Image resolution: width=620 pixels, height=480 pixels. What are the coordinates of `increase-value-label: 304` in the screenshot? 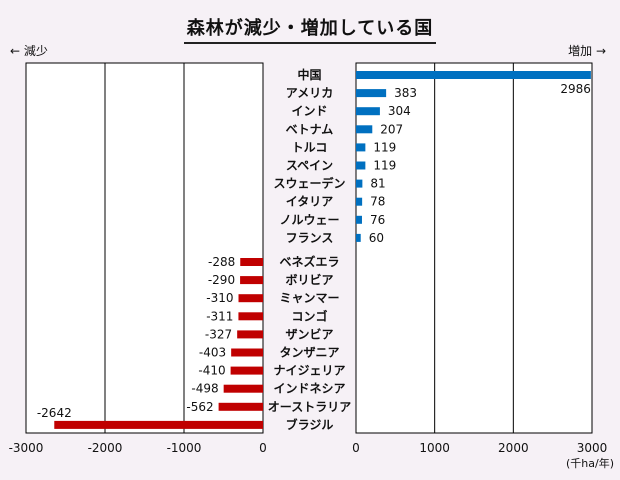 It's located at (399, 111).